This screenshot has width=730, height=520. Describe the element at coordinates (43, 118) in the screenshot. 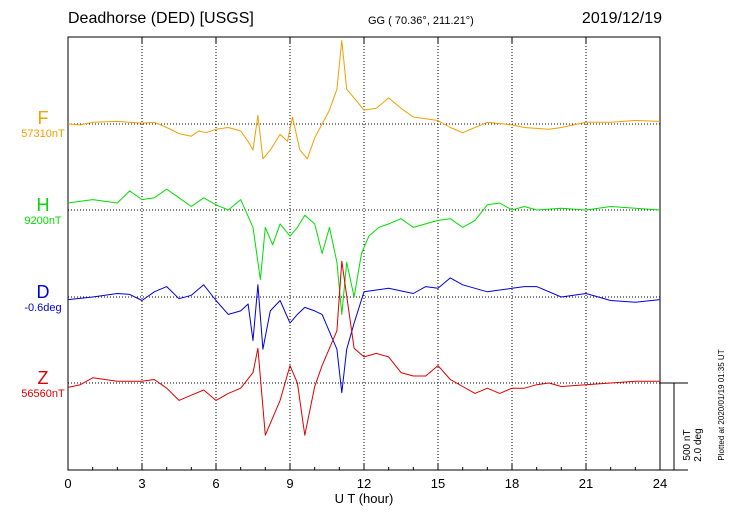

I see `series-name-f: F` at that location.